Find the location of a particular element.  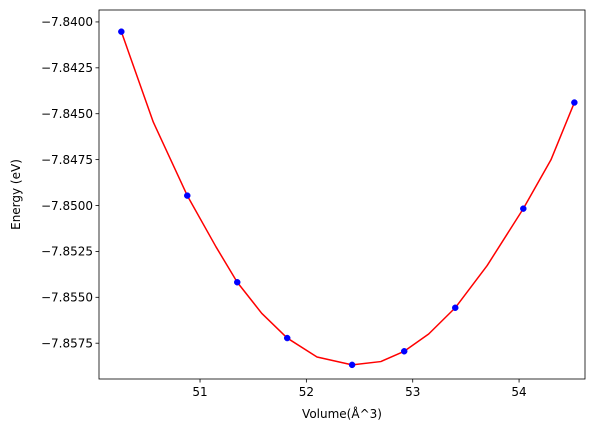

x-tick-label: 54 is located at coordinates (518, 392).